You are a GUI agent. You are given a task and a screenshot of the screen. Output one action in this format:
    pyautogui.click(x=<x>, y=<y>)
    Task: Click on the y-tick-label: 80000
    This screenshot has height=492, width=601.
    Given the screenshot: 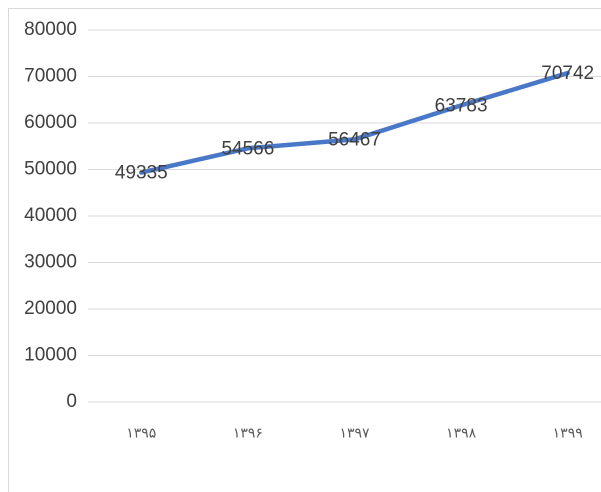 What is the action you would take?
    pyautogui.click(x=50, y=29)
    